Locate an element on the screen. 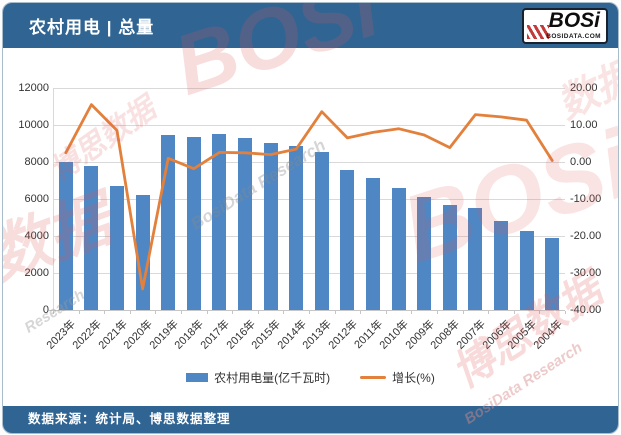 The height and width of the screenshot is (435, 621). left-axis-tick-label: 10000 is located at coordinates (33, 125).